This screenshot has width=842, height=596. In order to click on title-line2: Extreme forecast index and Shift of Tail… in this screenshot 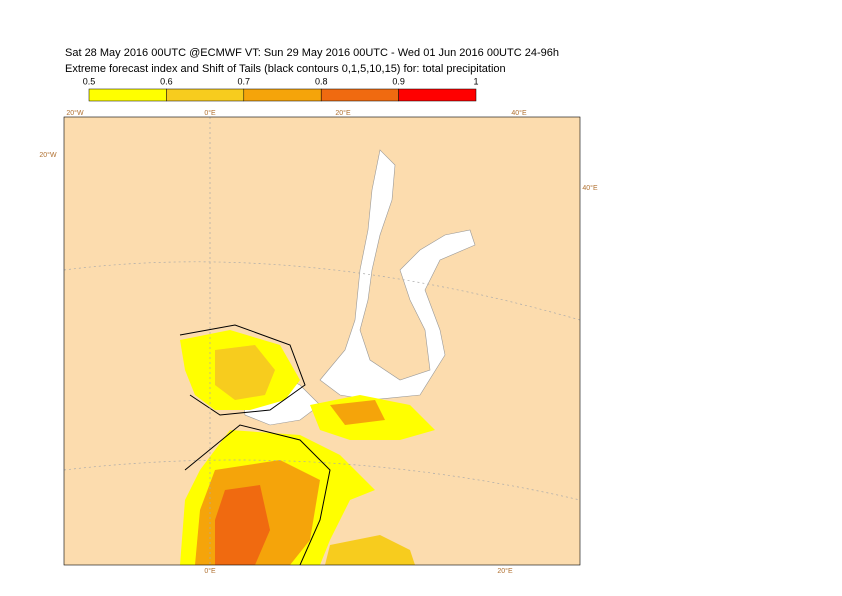, I will do `click(285, 69)`.